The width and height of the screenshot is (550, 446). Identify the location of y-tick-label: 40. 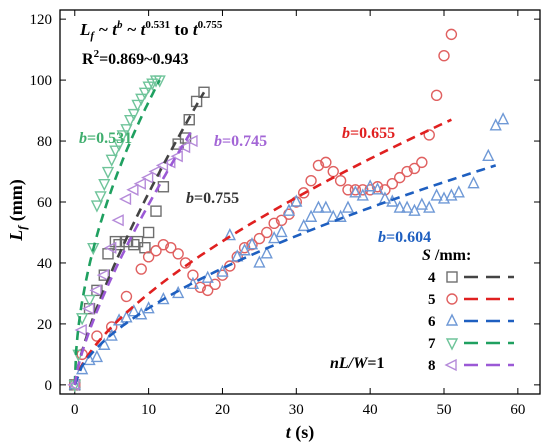
(44, 264).